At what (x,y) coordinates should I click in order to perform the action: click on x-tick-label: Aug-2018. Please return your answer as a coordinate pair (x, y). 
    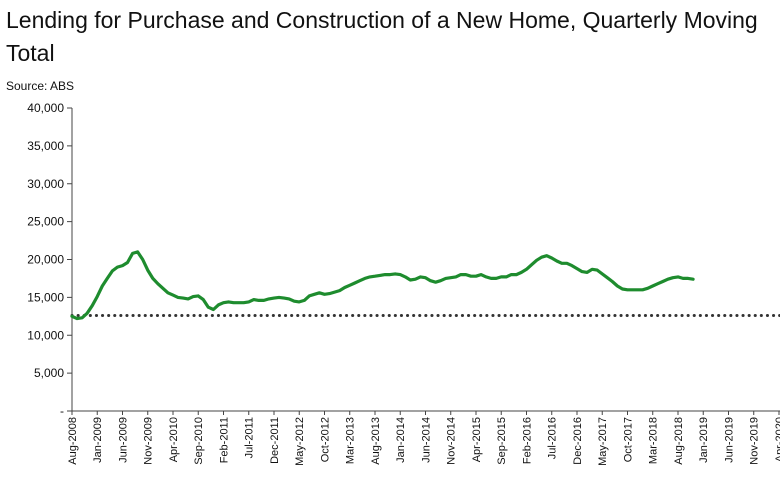
    Looking at the image, I should click on (679, 441).